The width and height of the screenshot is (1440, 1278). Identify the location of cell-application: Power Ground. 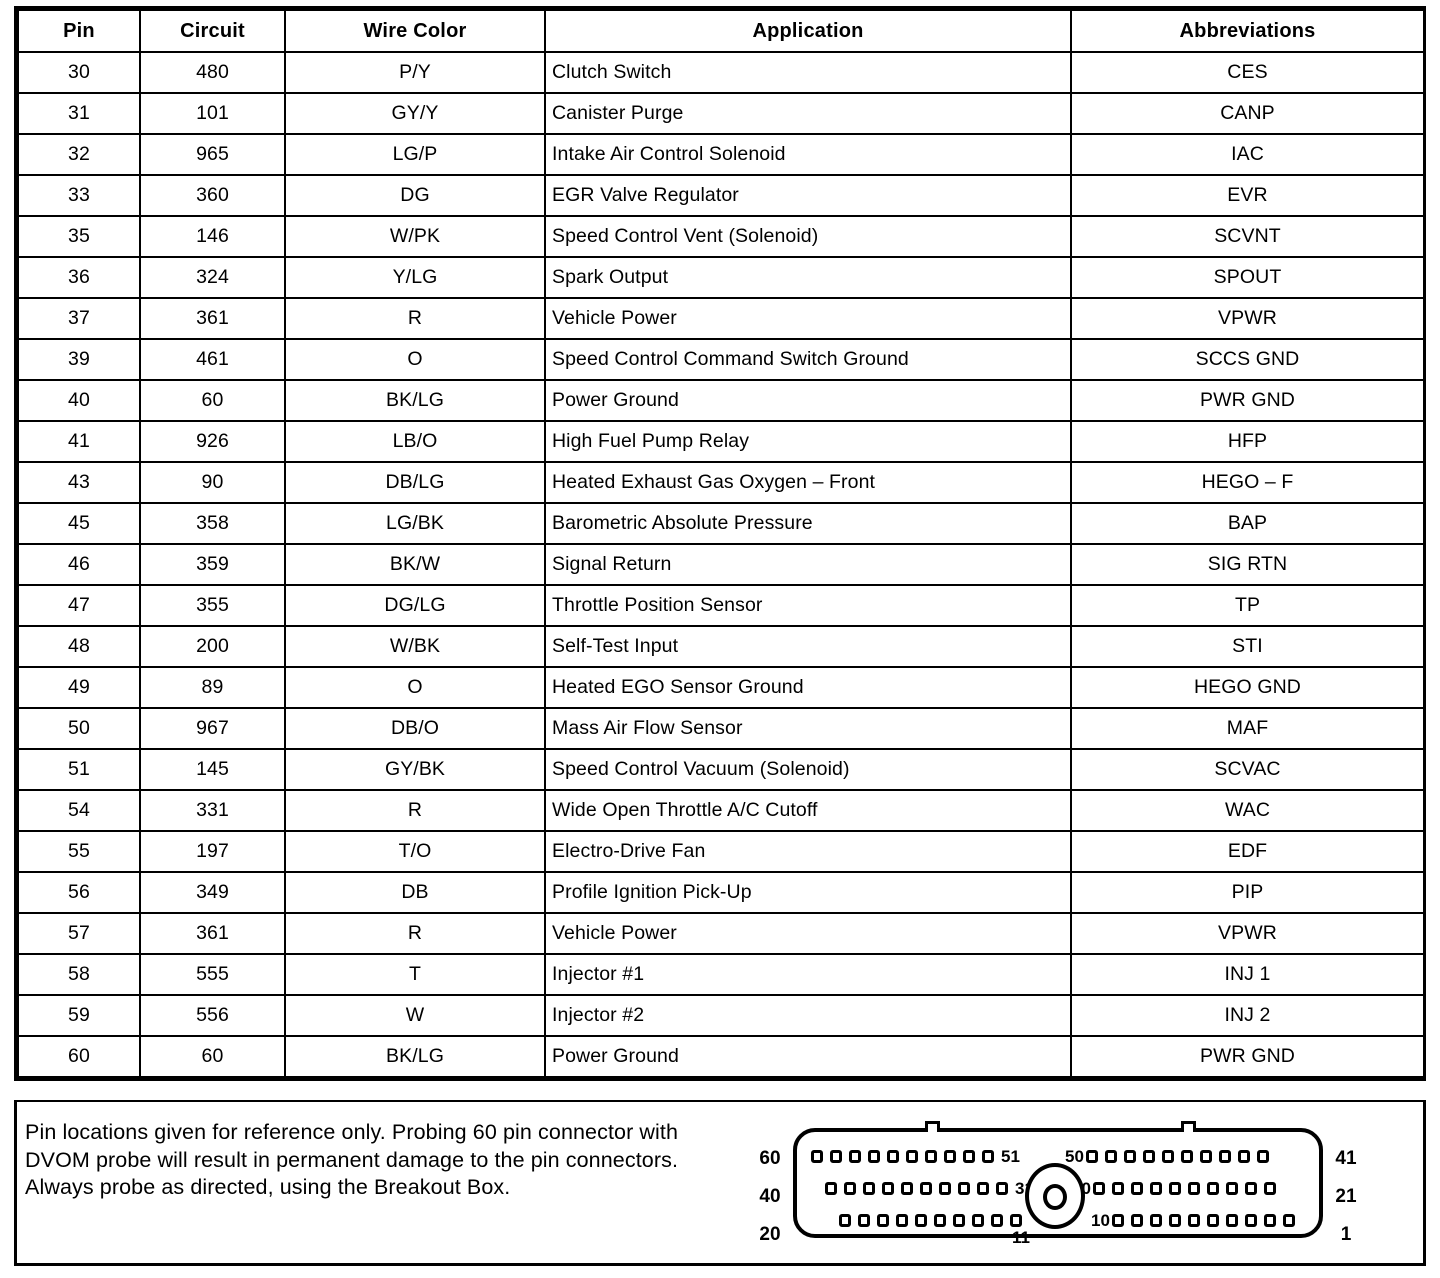
(808, 400).